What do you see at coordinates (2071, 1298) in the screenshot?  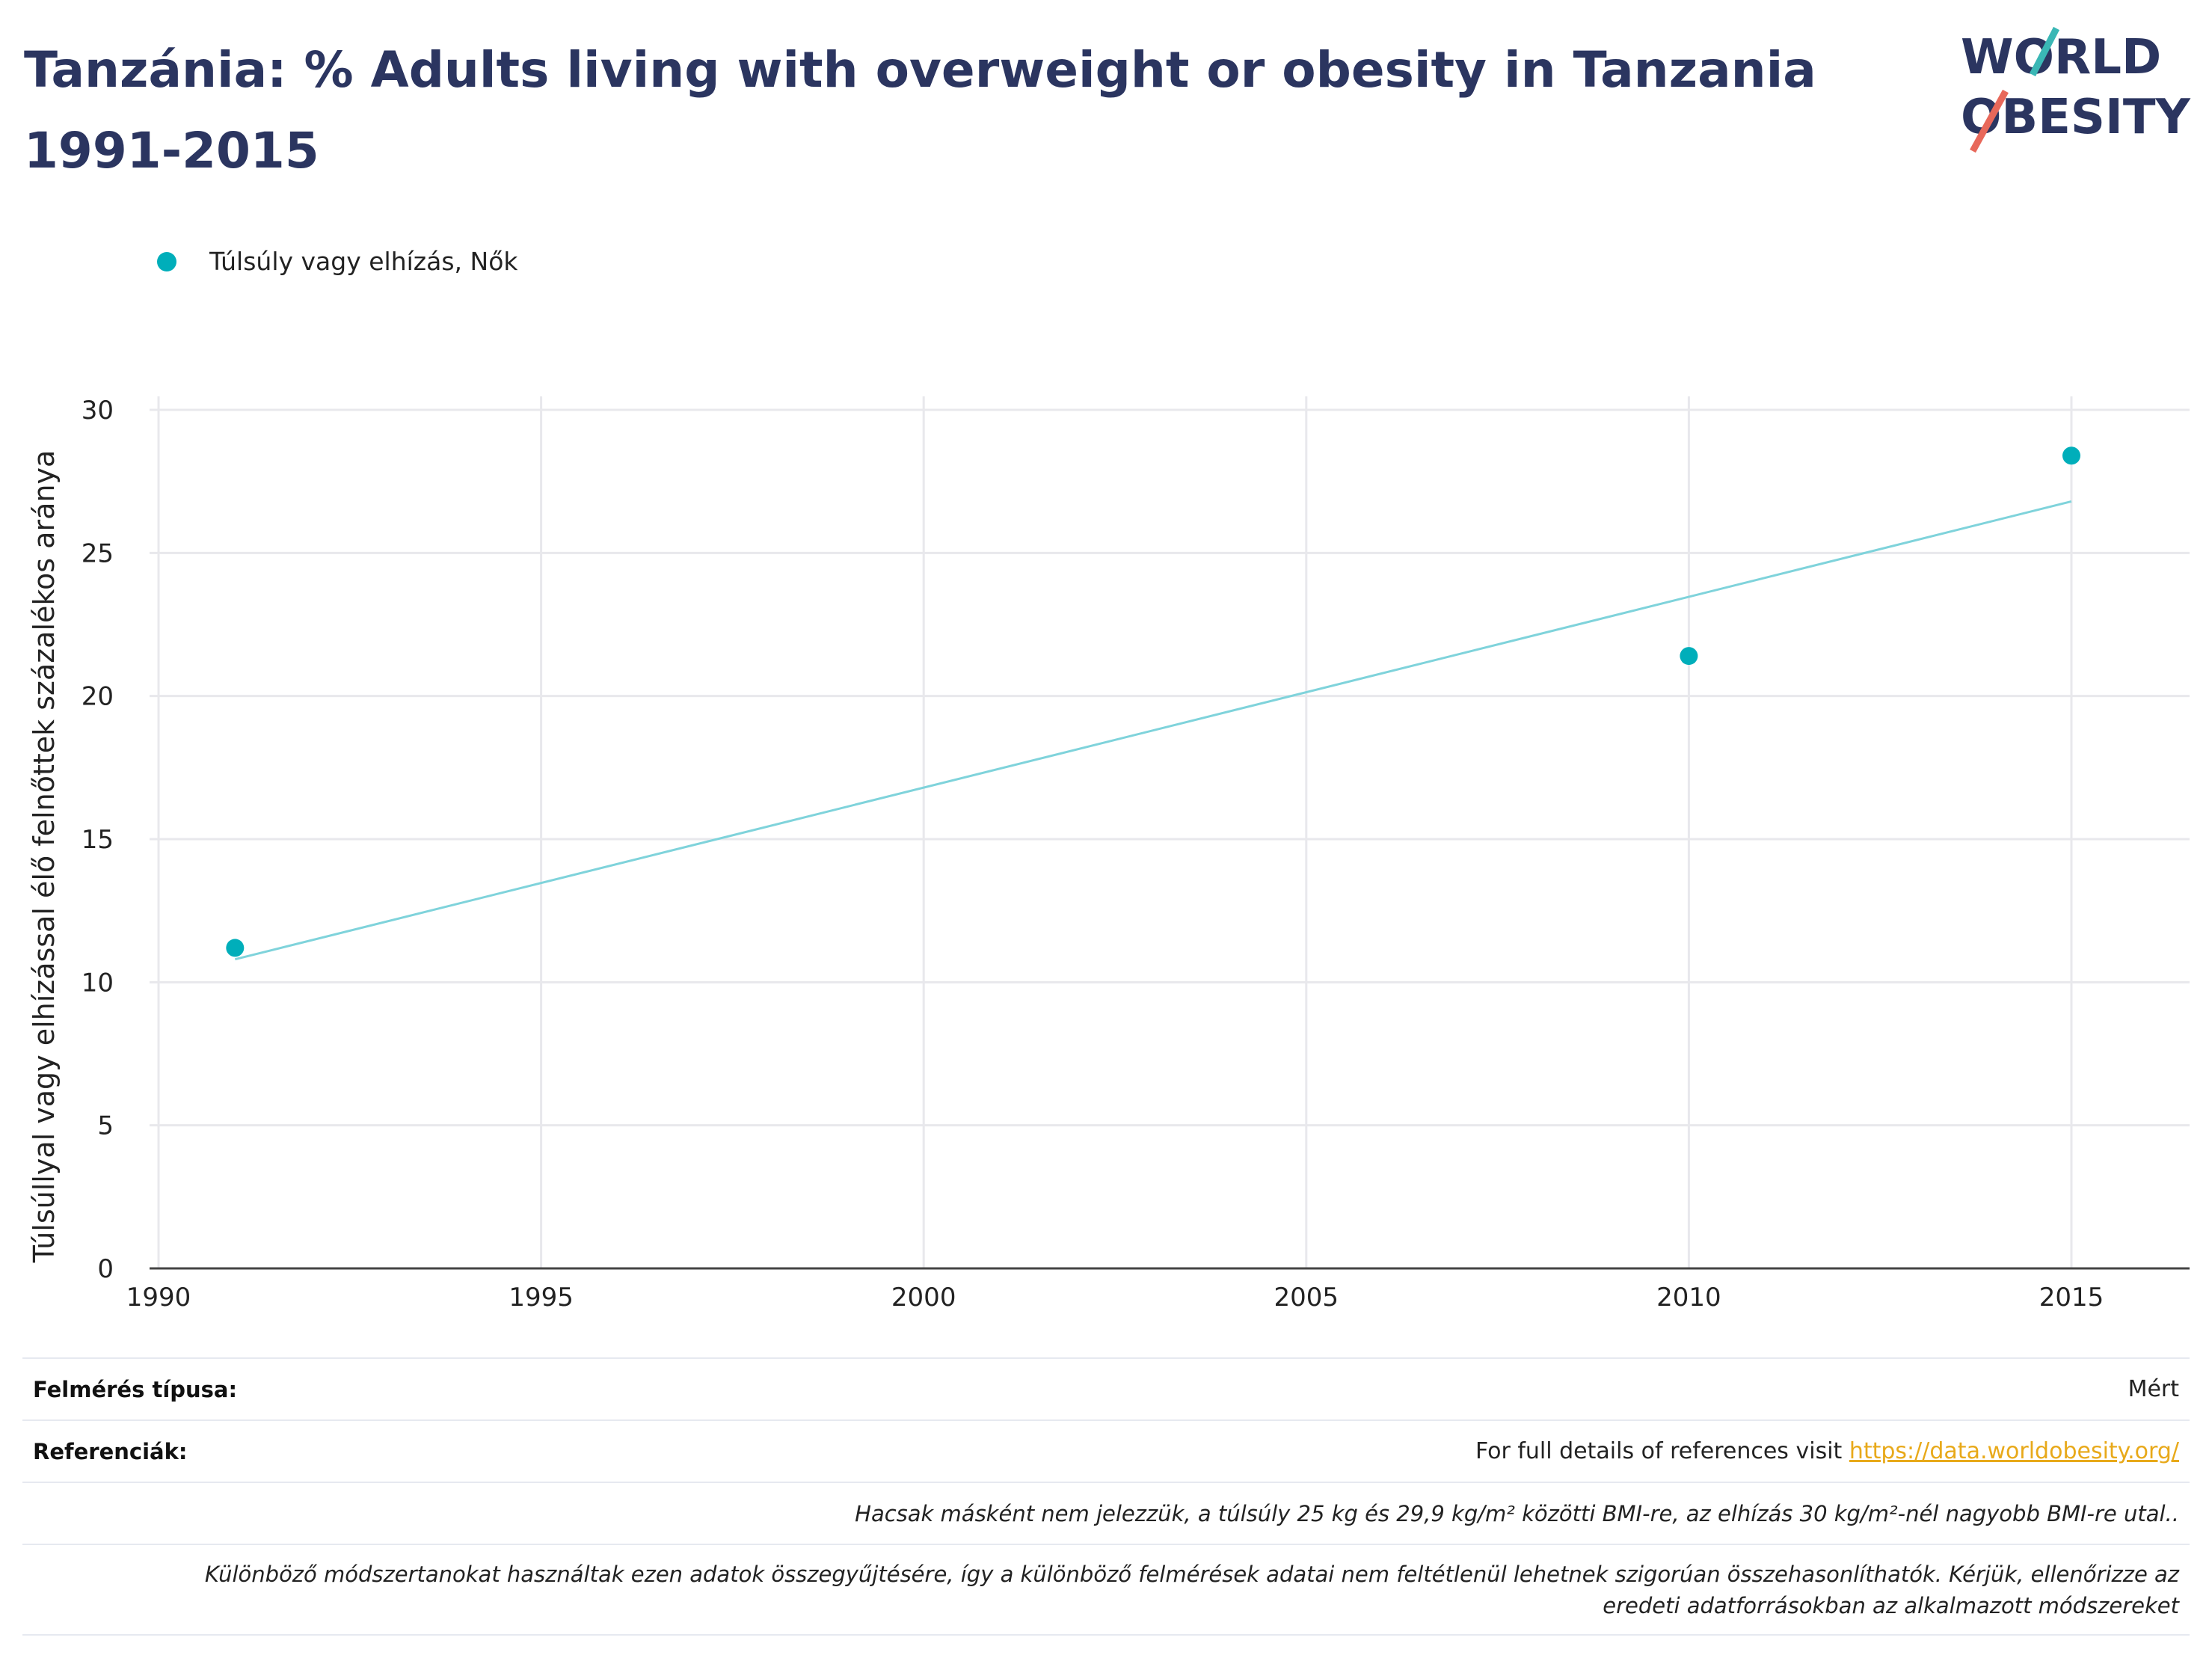 I see `x-tick-label: 2015` at bounding box center [2071, 1298].